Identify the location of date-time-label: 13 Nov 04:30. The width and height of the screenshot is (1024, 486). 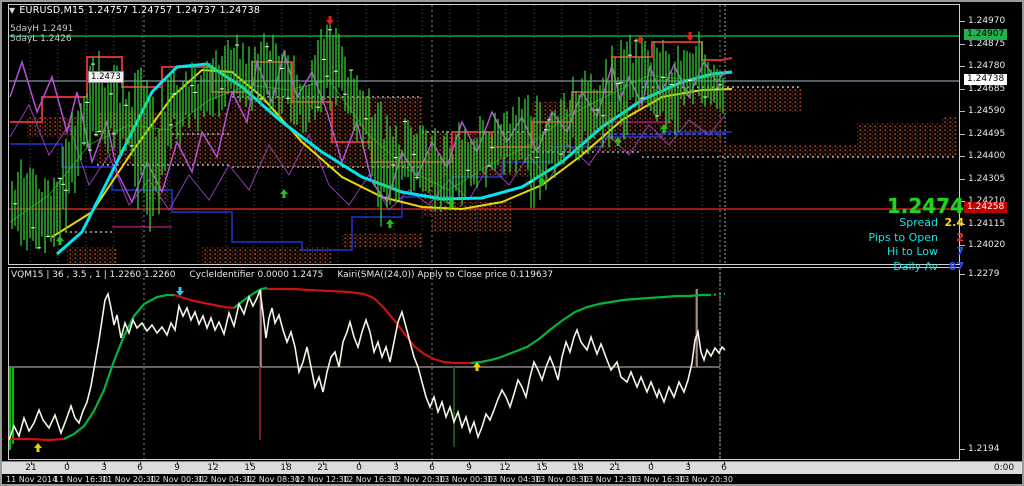
(514, 479).